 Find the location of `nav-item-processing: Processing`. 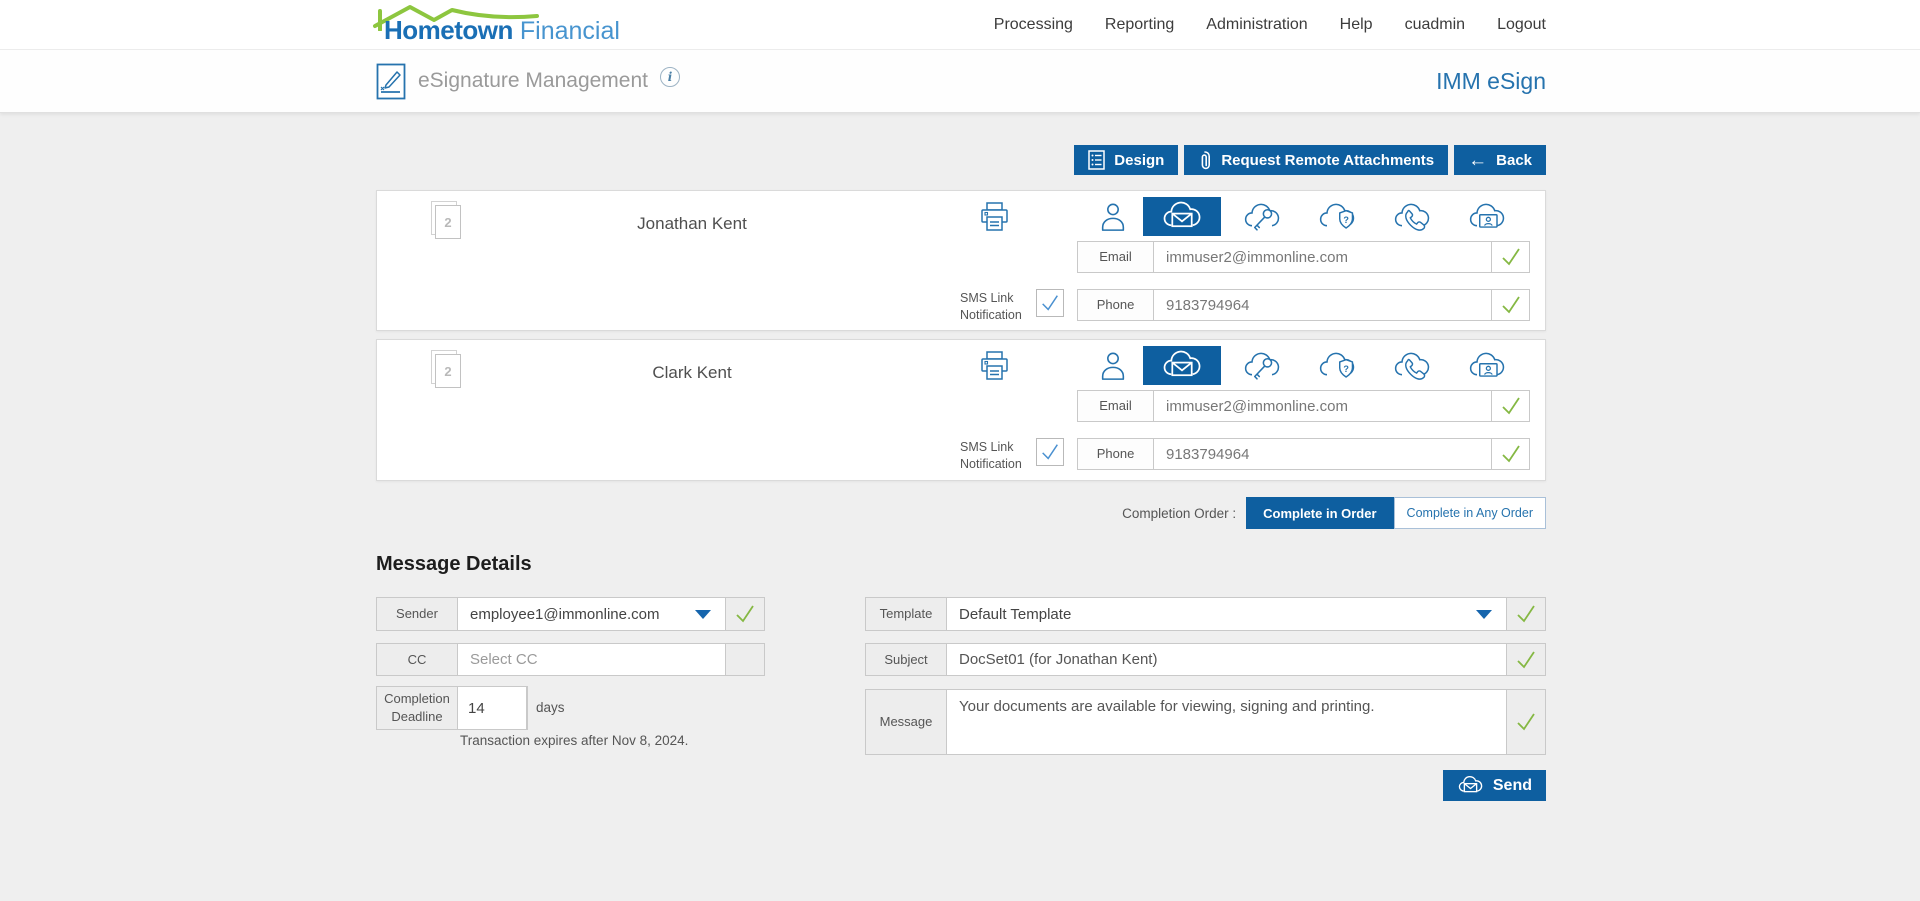

nav-item-processing: Processing is located at coordinates (1033, 24).